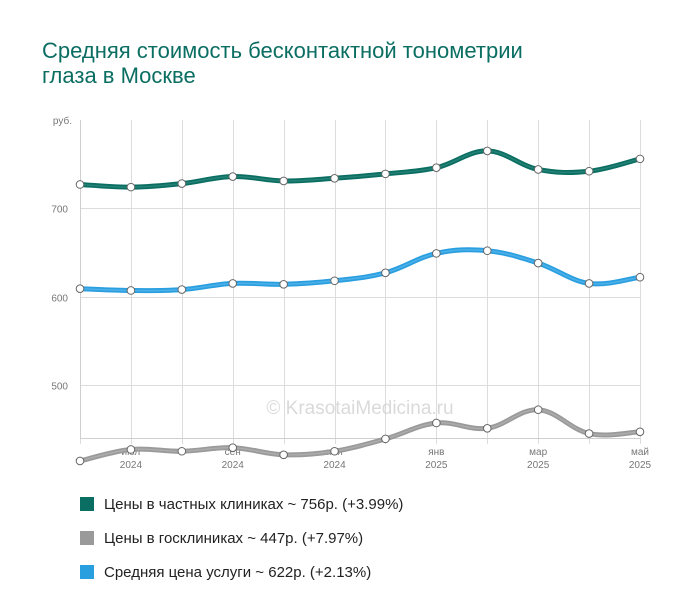 This screenshot has width=700, height=616. I want to click on y-axis-unit: руб., so click(62, 121).